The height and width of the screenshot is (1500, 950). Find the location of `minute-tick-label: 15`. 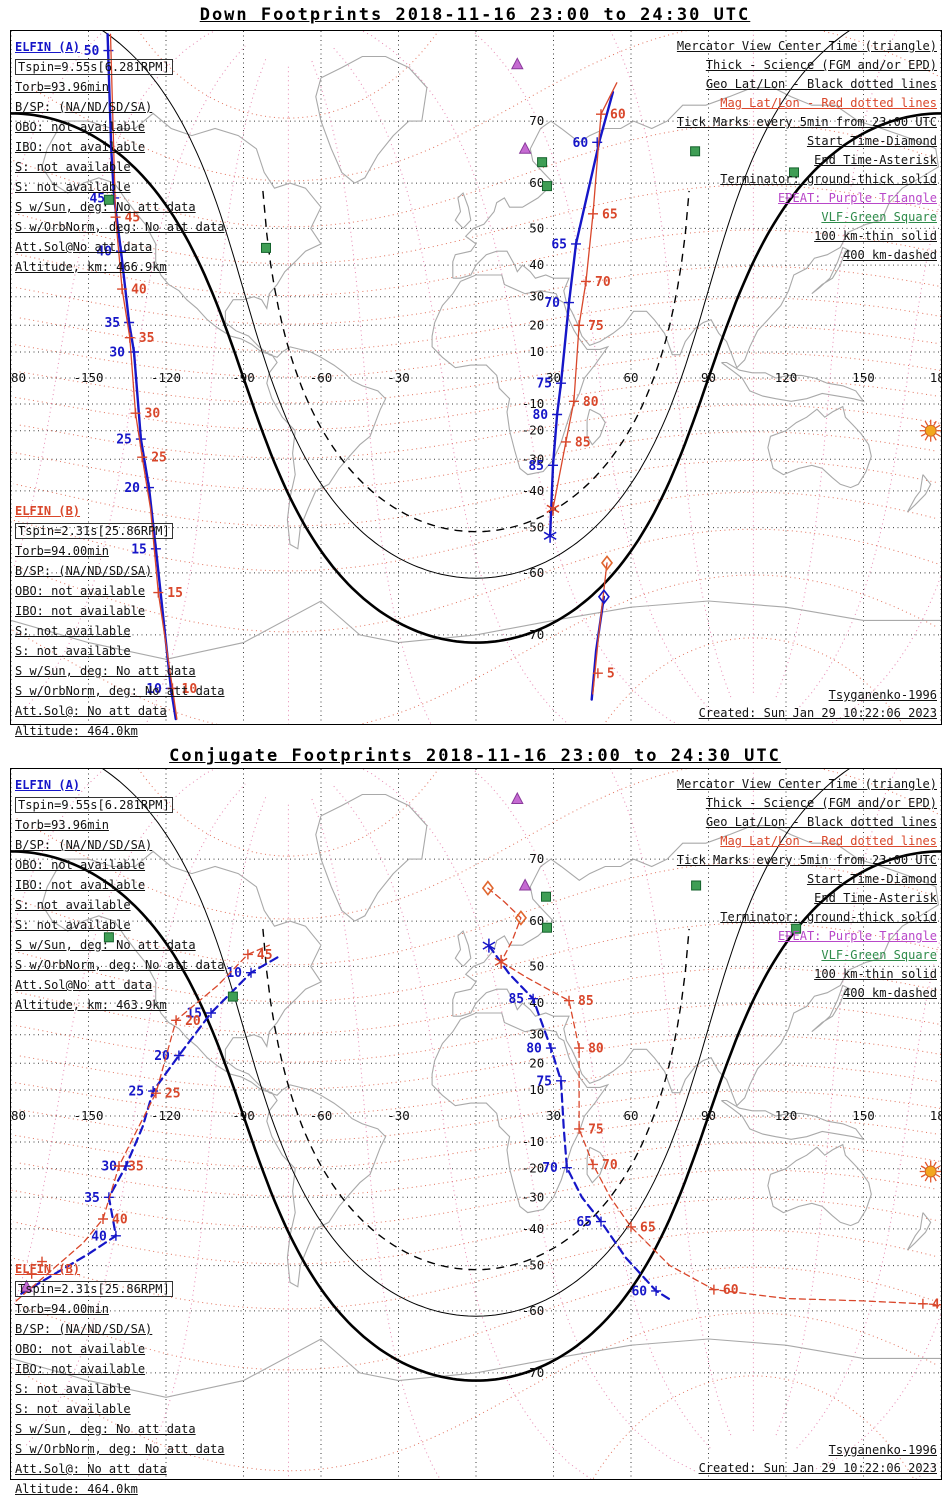

minute-tick-label: 15 is located at coordinates (194, 1014).